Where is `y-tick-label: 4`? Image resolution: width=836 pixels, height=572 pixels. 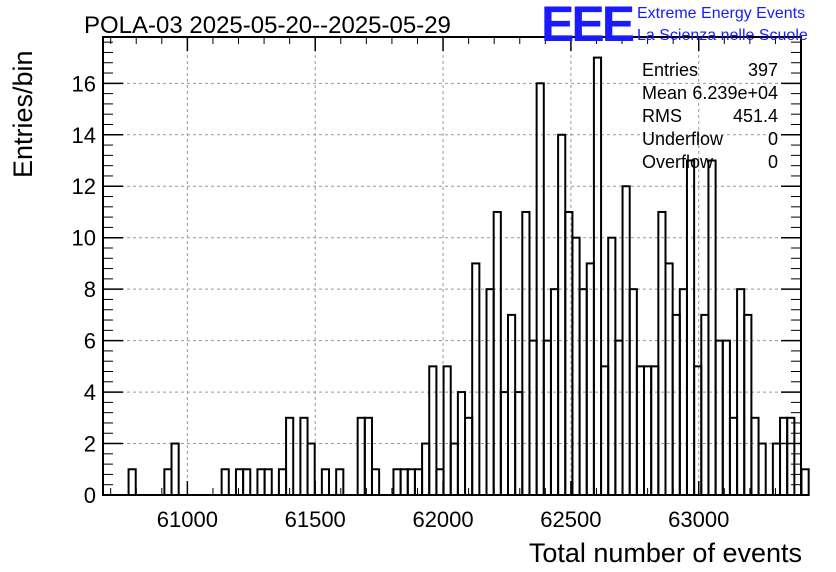
y-tick-label: 4 is located at coordinates (90, 392).